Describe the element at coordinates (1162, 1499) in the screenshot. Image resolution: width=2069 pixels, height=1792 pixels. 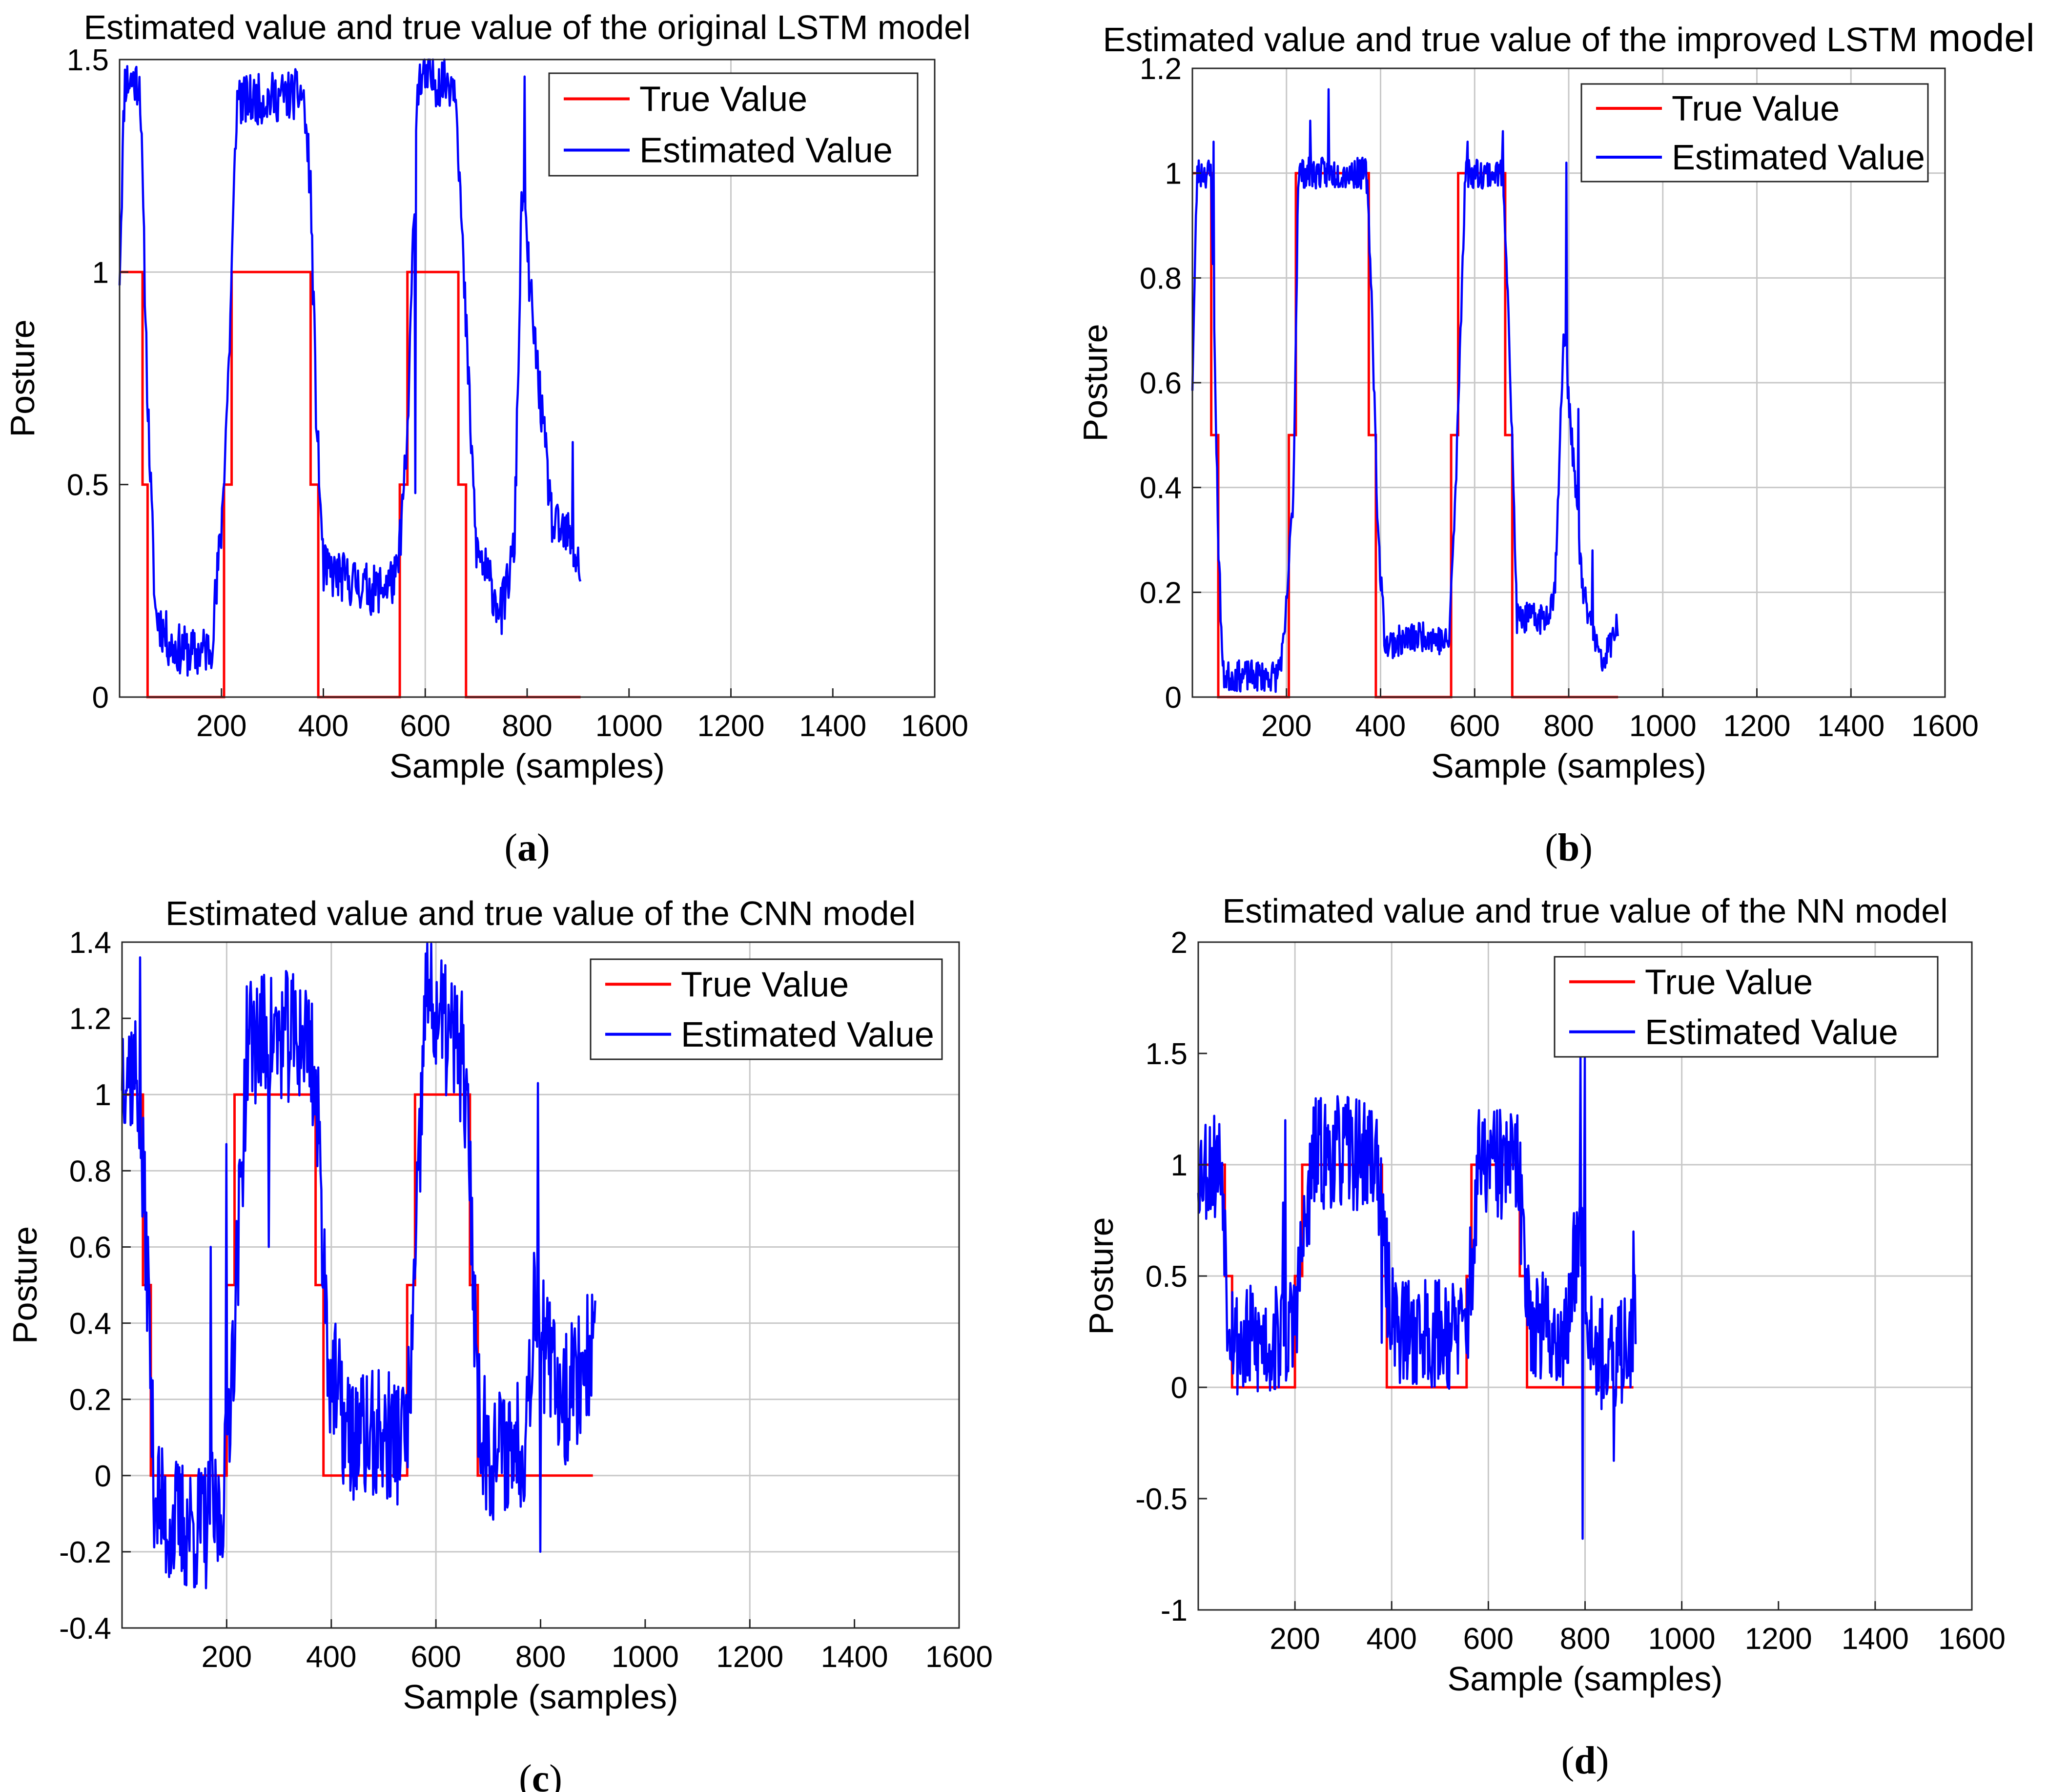
I see `y-tick-label: -0.5` at that location.